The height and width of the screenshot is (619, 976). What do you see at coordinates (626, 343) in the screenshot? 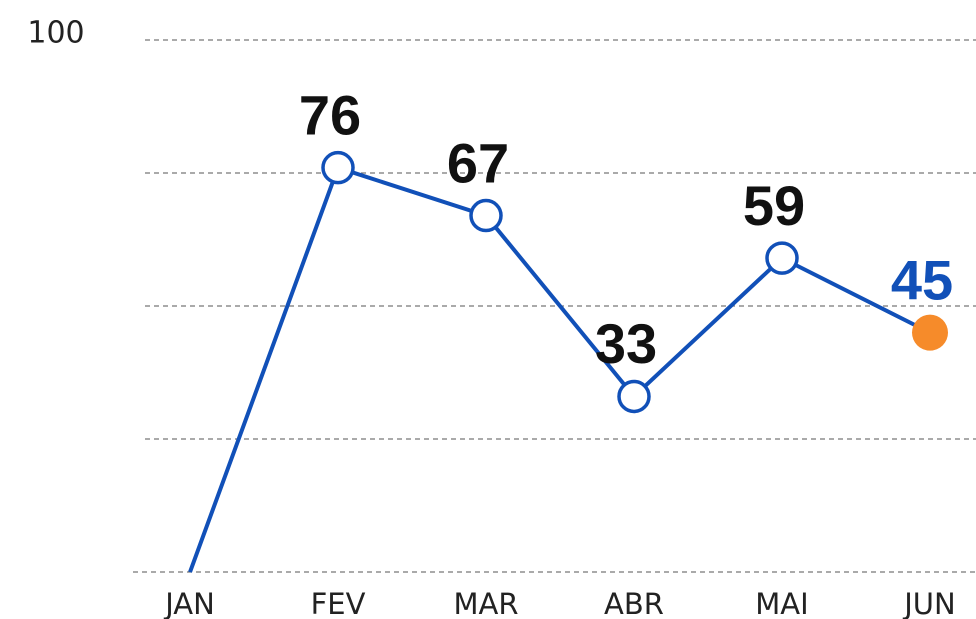
I see `data-label: 33` at bounding box center [626, 343].